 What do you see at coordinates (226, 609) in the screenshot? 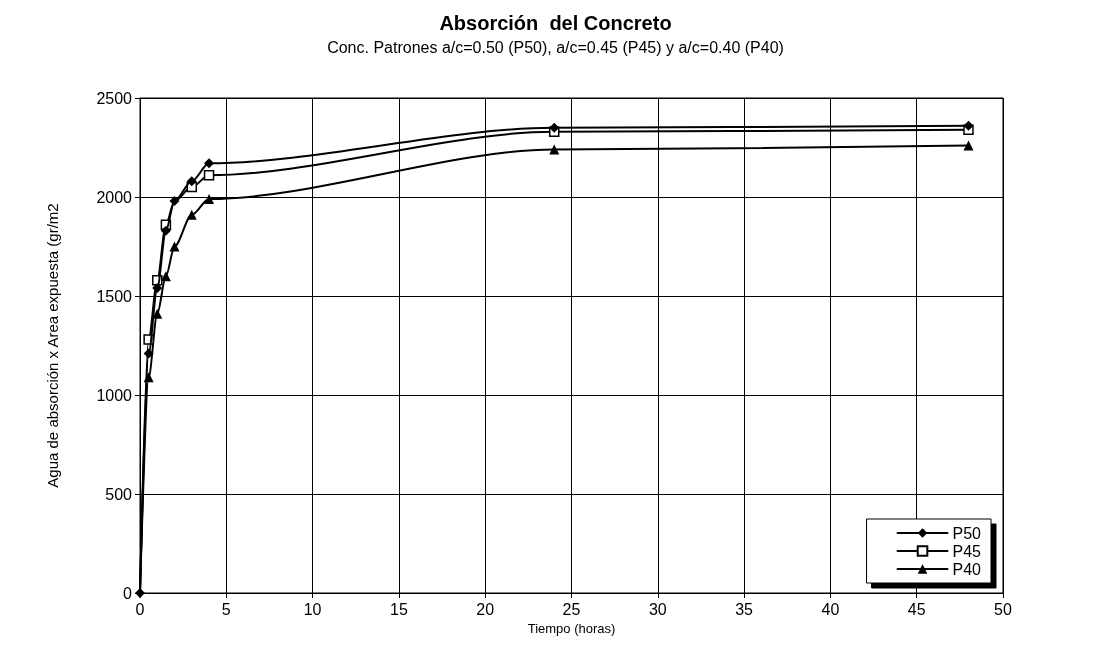
I see `x-tick-label: 5` at bounding box center [226, 609].